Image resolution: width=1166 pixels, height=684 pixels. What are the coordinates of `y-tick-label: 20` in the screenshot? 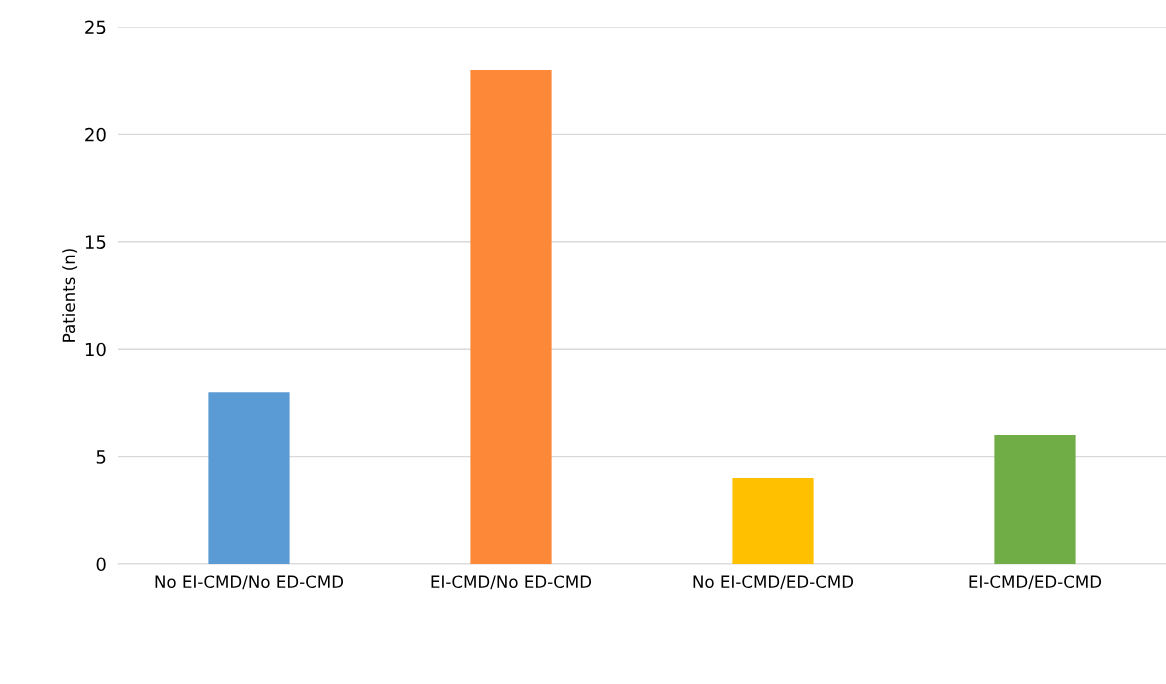 It's located at (95, 134).